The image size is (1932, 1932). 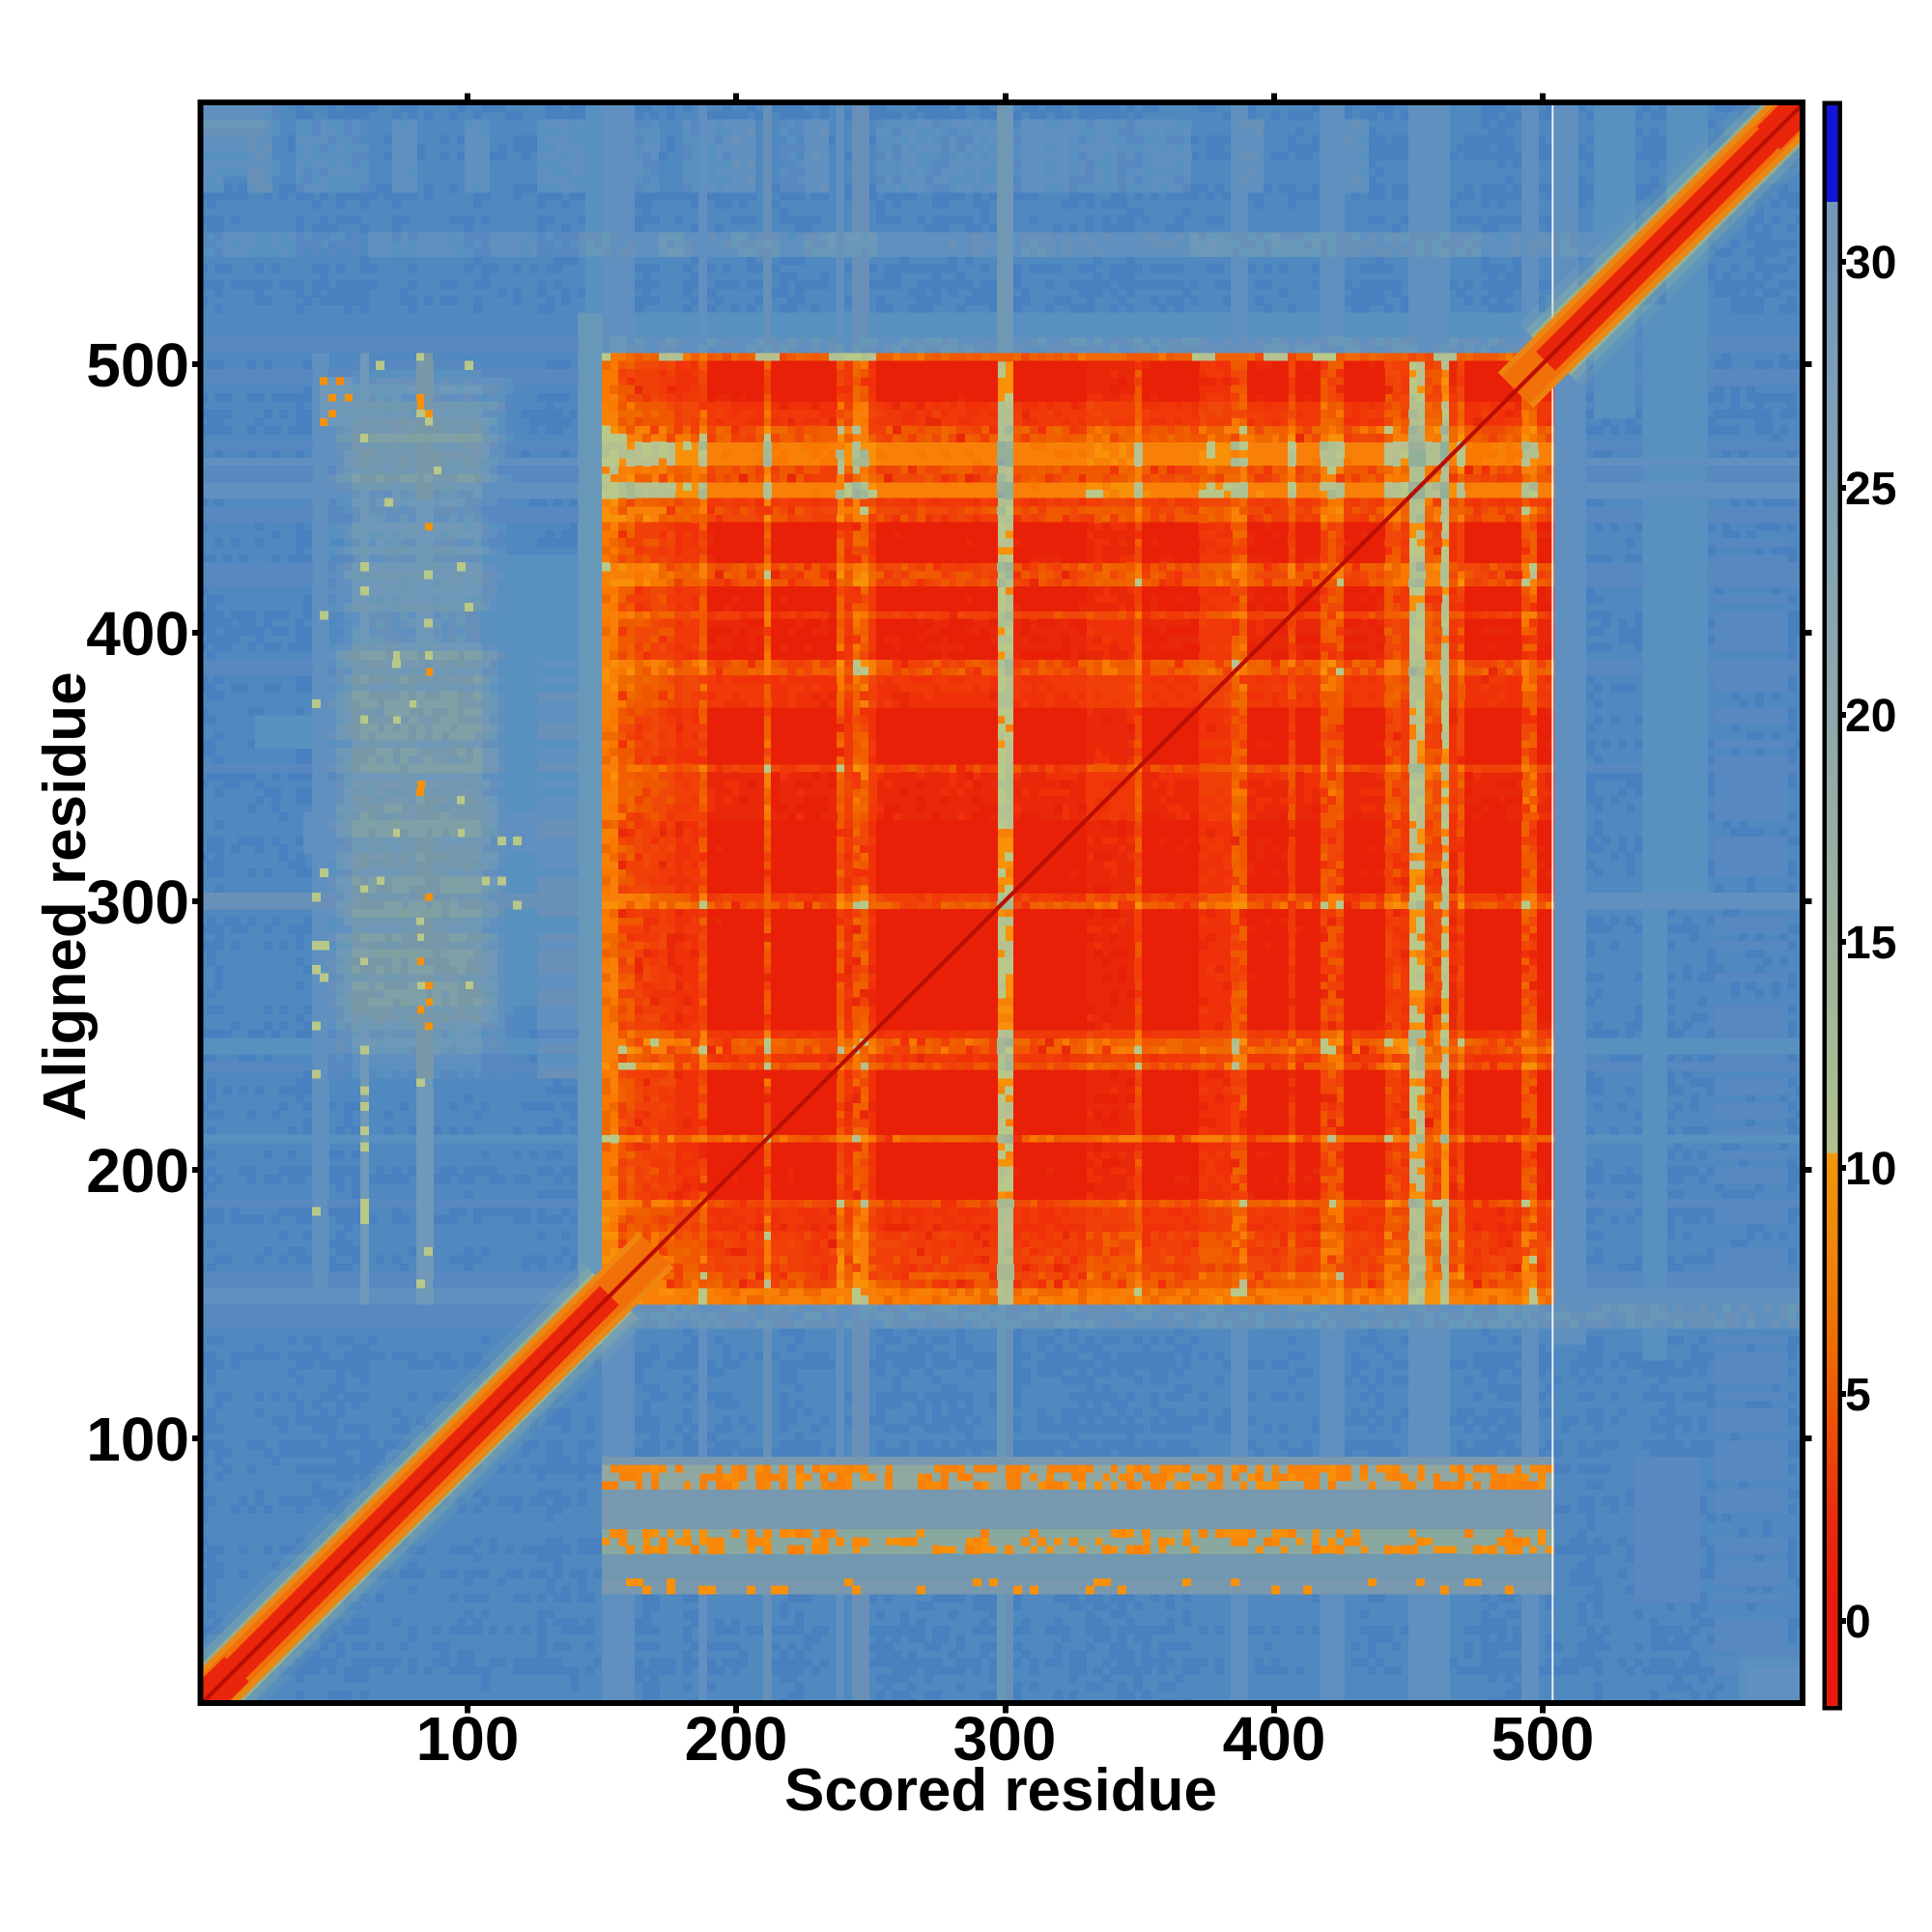 What do you see at coordinates (1870, 489) in the screenshot?
I see `svg-text: 25` at bounding box center [1870, 489].